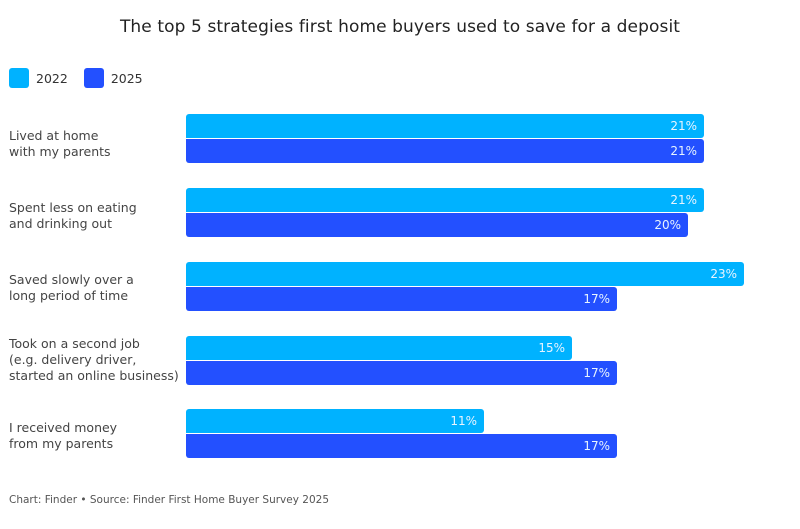 This screenshot has height=529, width=800. What do you see at coordinates (465, 274) in the screenshot?
I see `bar-2022: 23%` at bounding box center [465, 274].